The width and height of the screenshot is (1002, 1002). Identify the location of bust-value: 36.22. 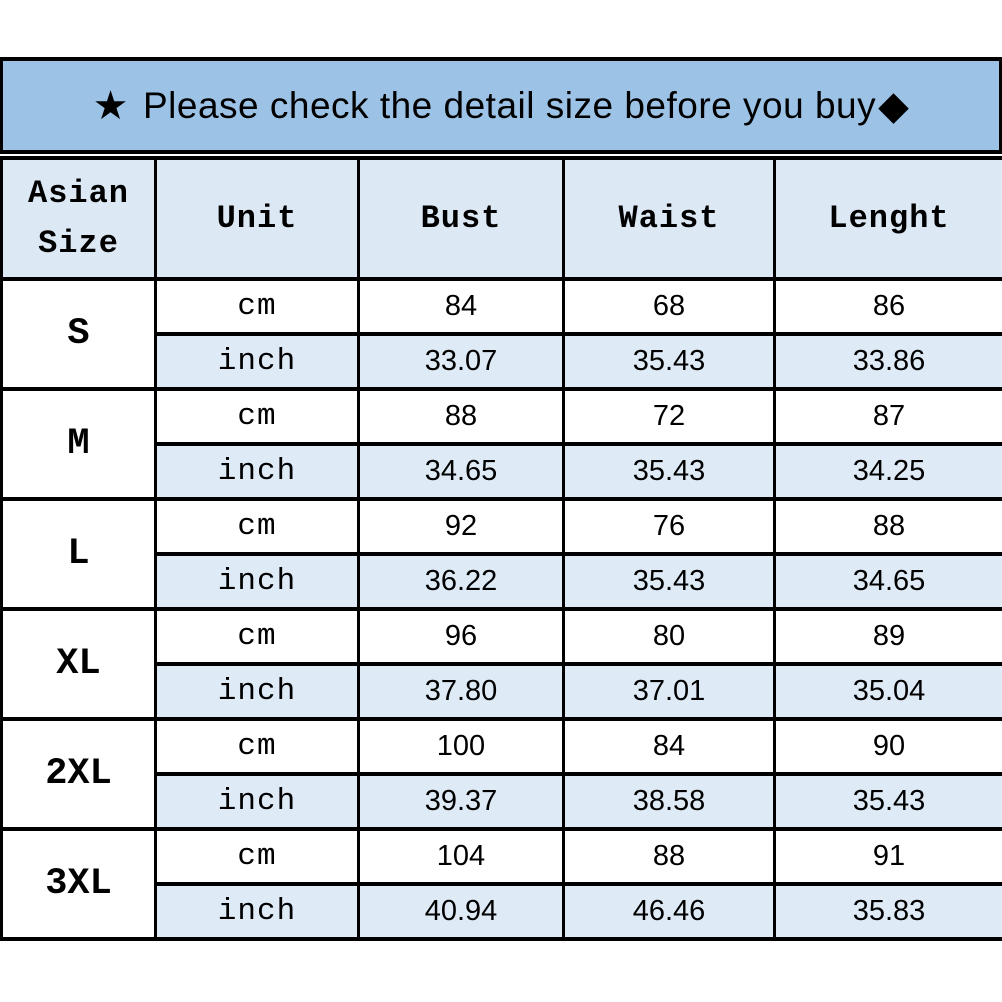
(461, 581).